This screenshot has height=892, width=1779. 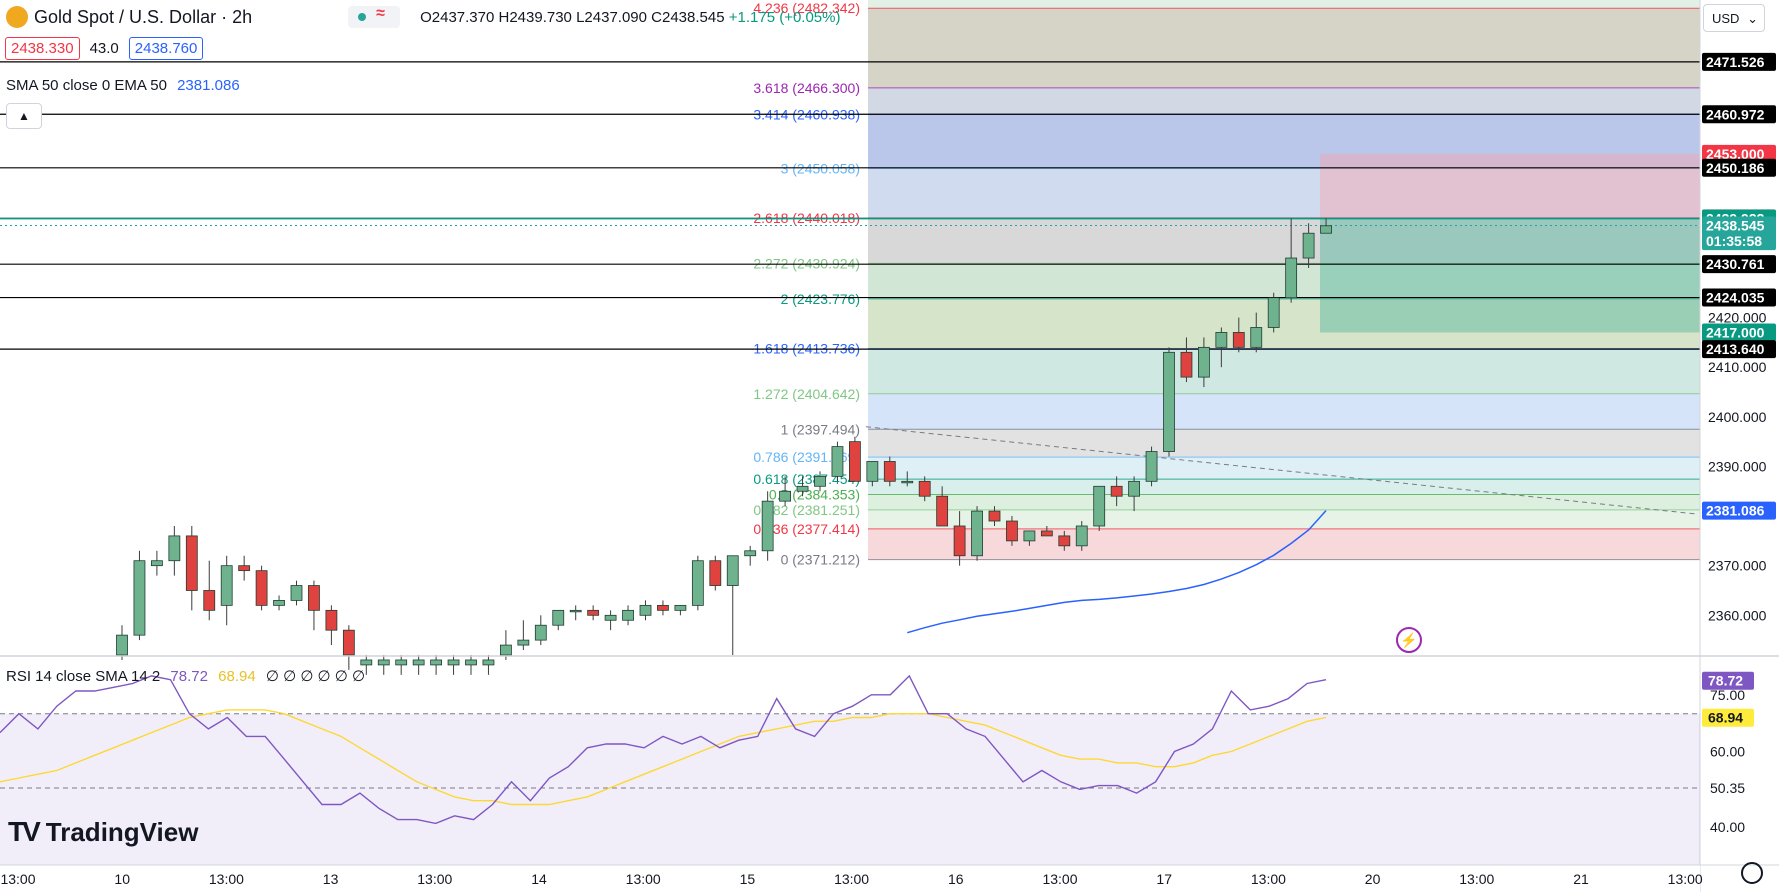 What do you see at coordinates (663, 757) in the screenshot?
I see `rsi-sma-line` at bounding box center [663, 757].